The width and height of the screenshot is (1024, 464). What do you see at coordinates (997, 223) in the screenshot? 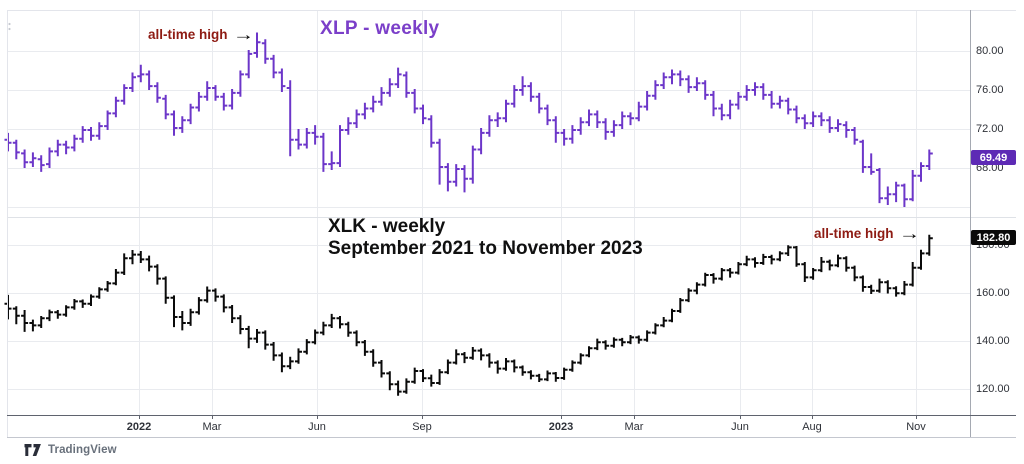
I see `price-axis` at bounding box center [997, 223].